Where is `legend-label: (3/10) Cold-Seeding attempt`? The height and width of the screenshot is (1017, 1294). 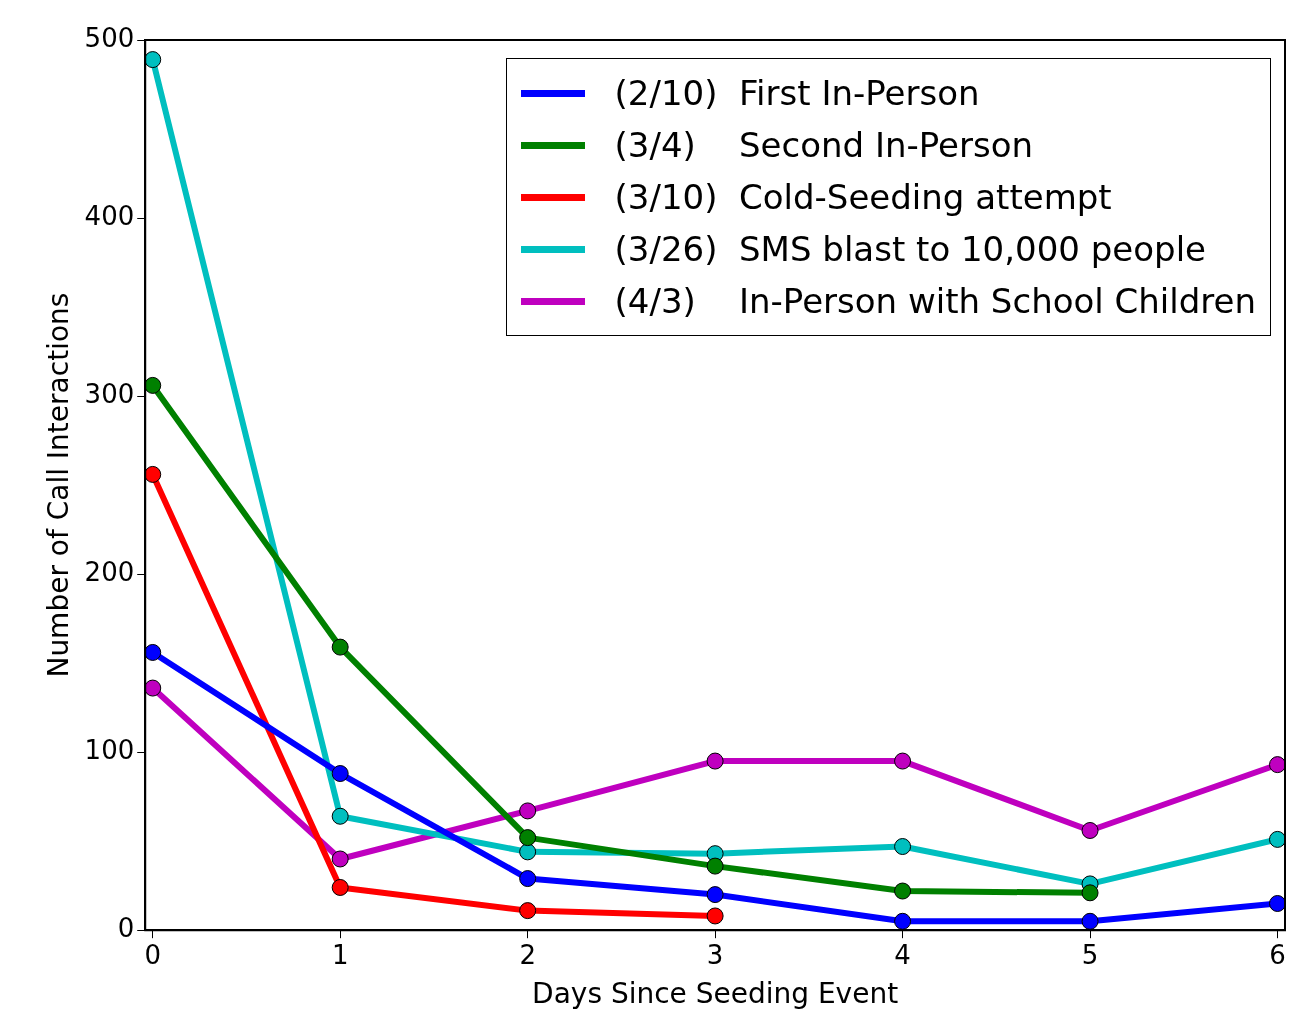
legend-label: (3/10) Cold-Seeding attempt is located at coordinates (863, 197).